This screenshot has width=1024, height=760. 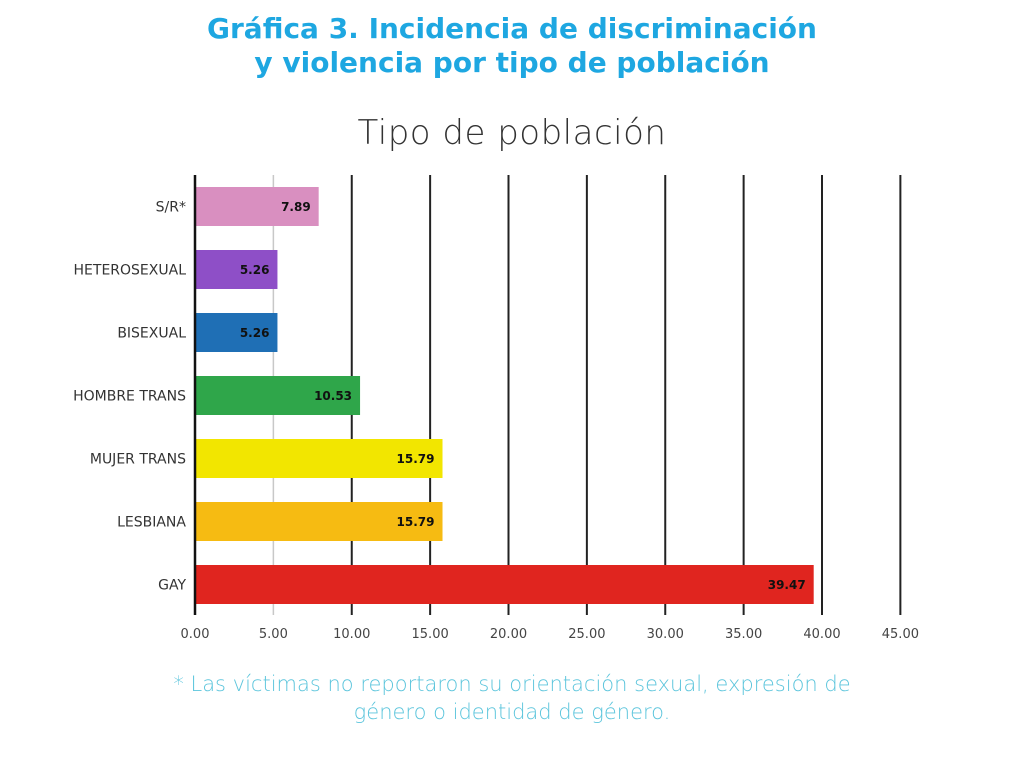 I want to click on x-tick-label: 25.00, so click(x=586, y=634).